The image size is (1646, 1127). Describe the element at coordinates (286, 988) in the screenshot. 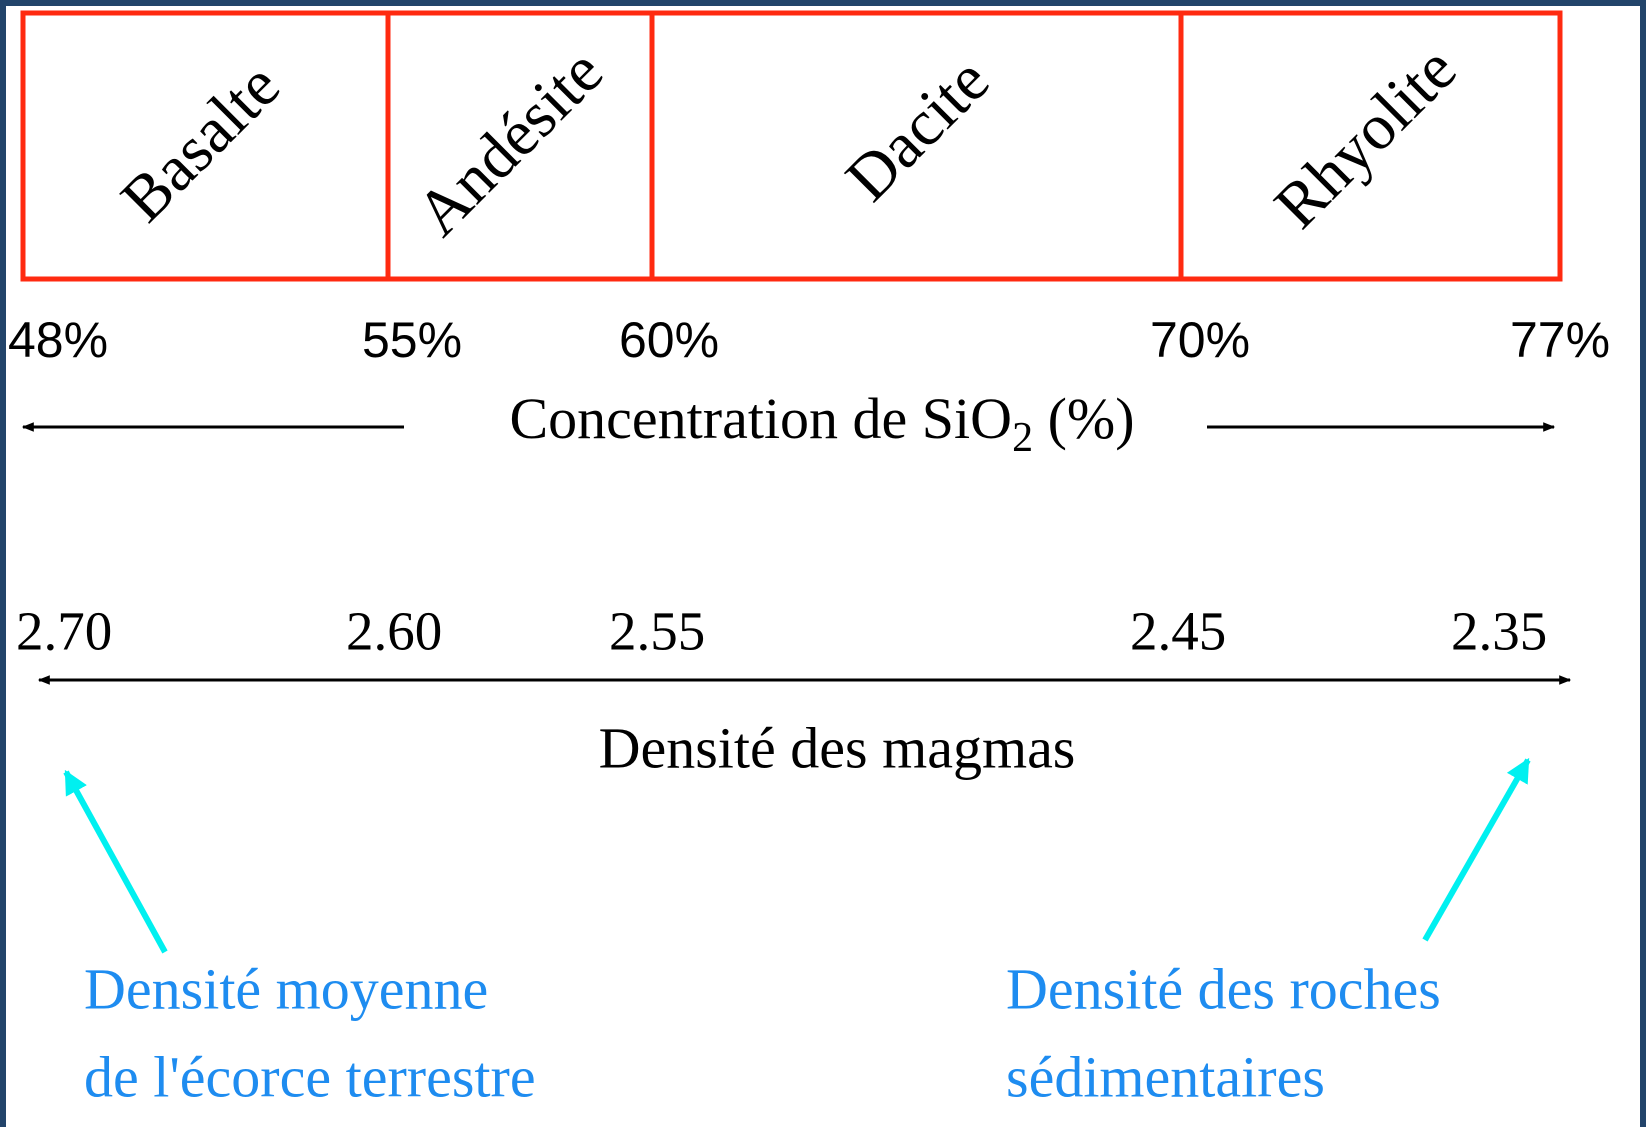

I see `annotation-line: Densité moyenne` at that location.